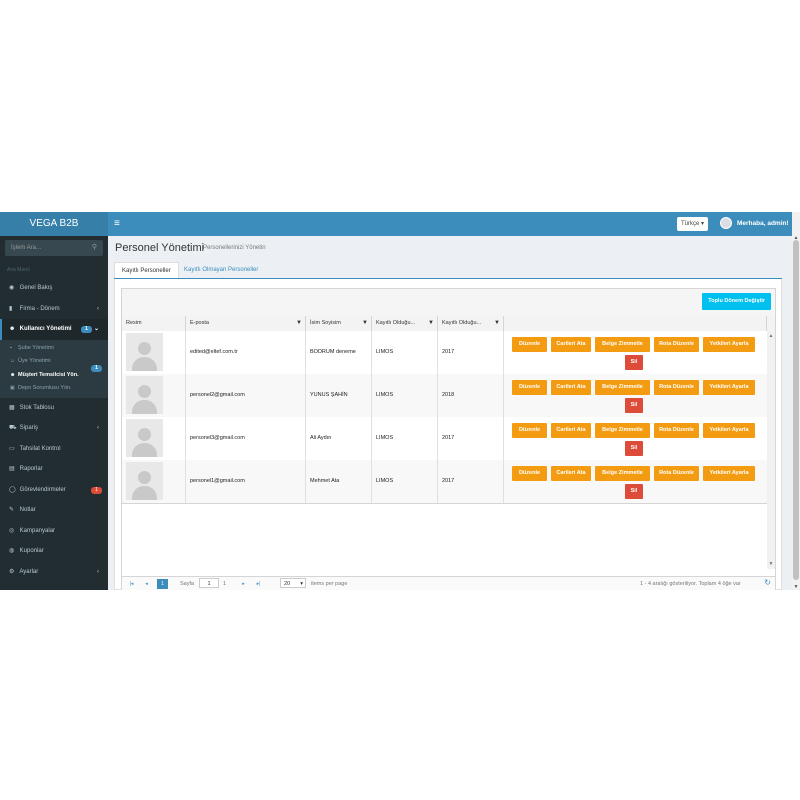  I want to click on sidebar-item-kuponlar: ◍ Kuponlar, so click(54, 551).